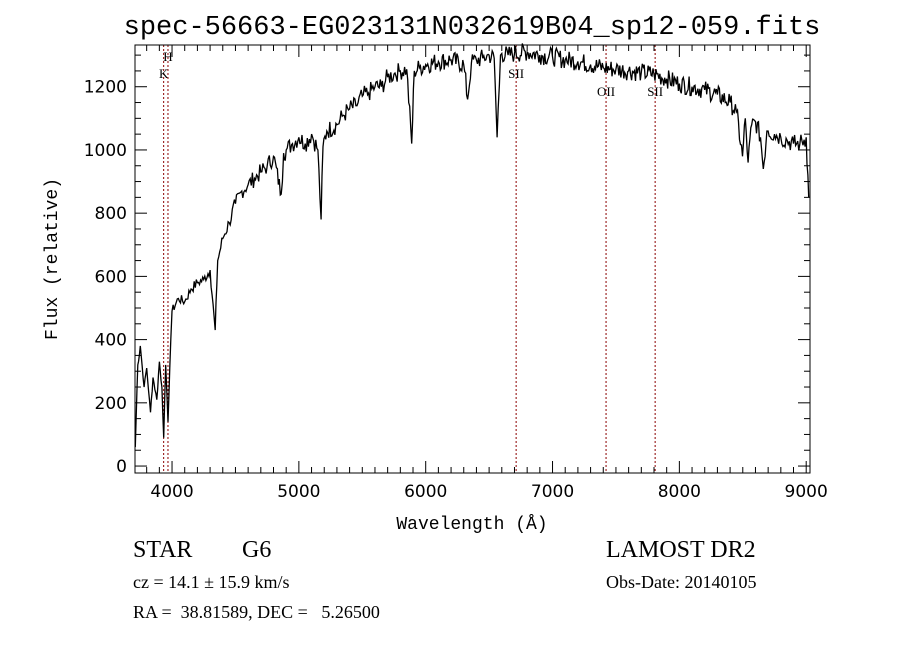  What do you see at coordinates (105, 88) in the screenshot?
I see `y-tick-label: 1200` at bounding box center [105, 88].